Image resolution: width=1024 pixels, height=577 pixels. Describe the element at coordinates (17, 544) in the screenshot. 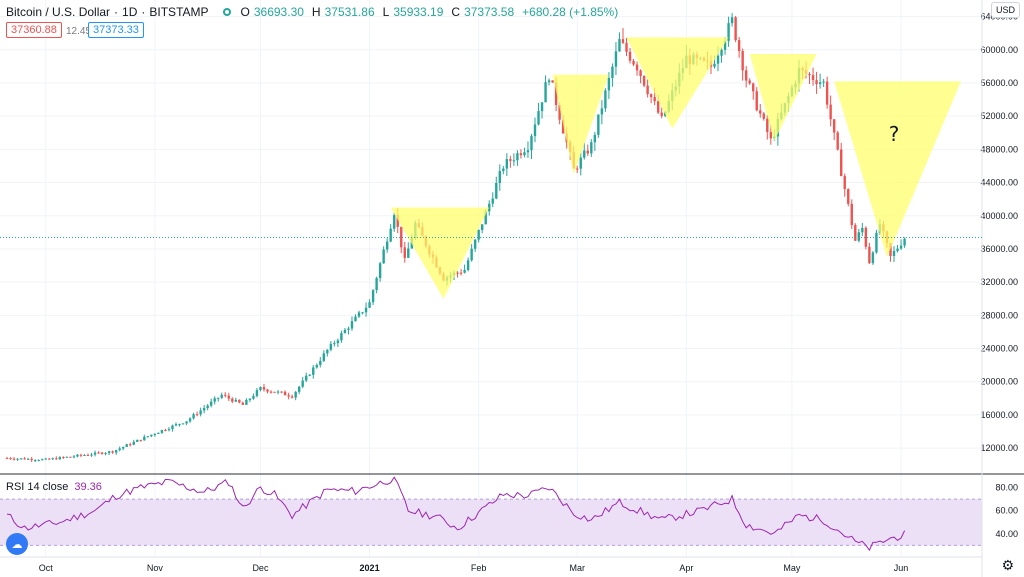

I see `tradingview-logo-icon: ☁` at that location.